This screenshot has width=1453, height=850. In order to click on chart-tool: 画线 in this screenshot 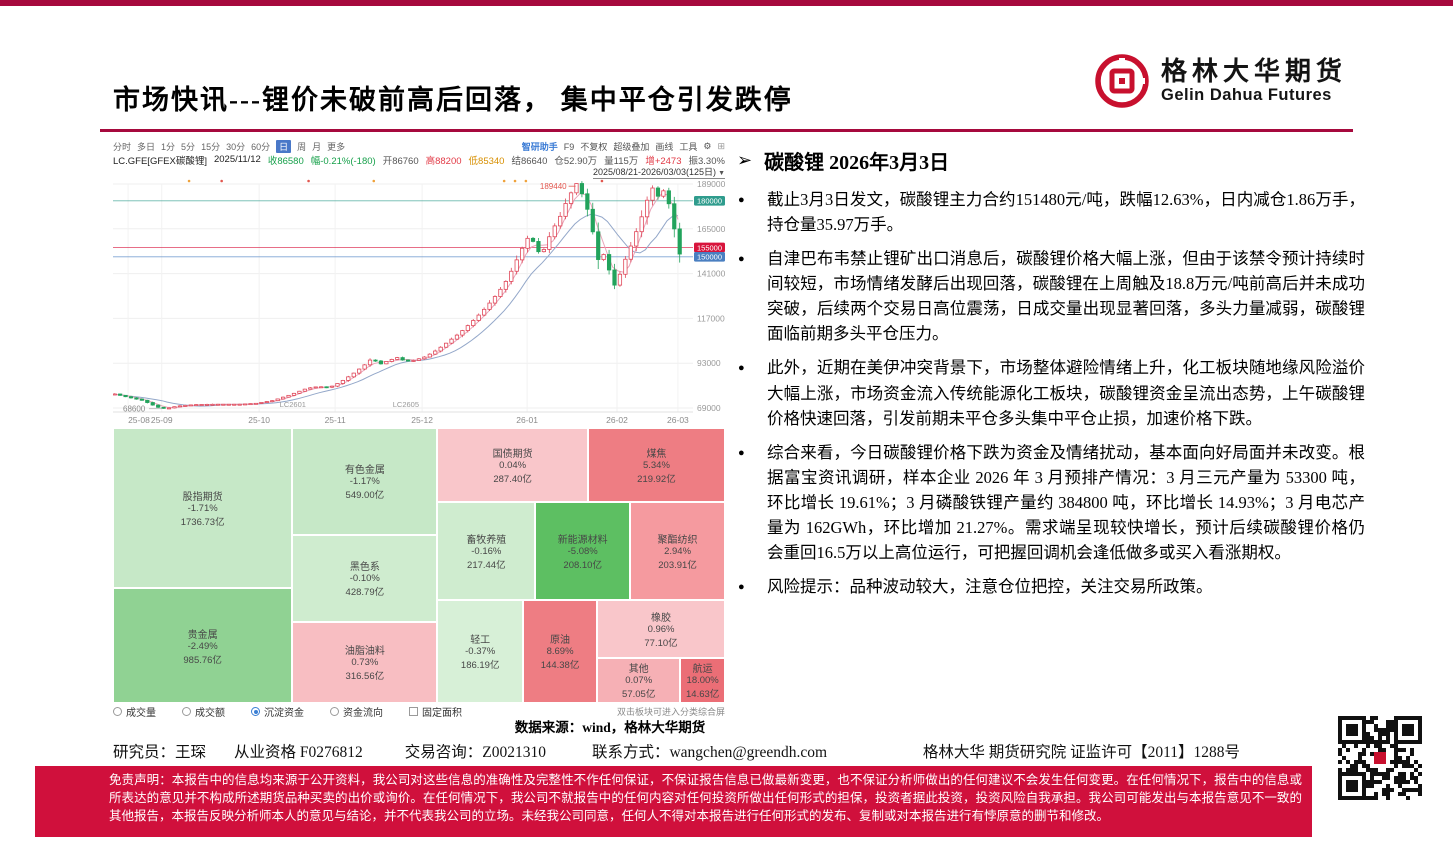, I will do `click(664, 147)`.